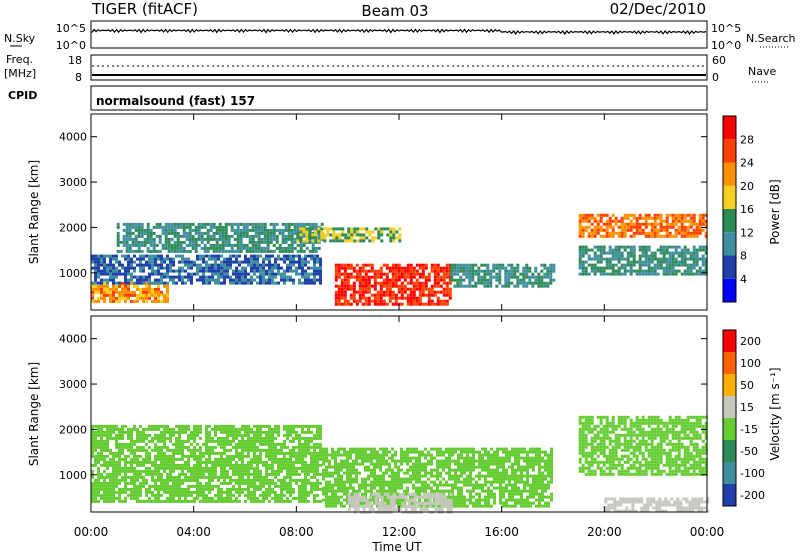 The height and width of the screenshot is (554, 800). What do you see at coordinates (399, 32) in the screenshot?
I see `nsky-trace` at bounding box center [399, 32].